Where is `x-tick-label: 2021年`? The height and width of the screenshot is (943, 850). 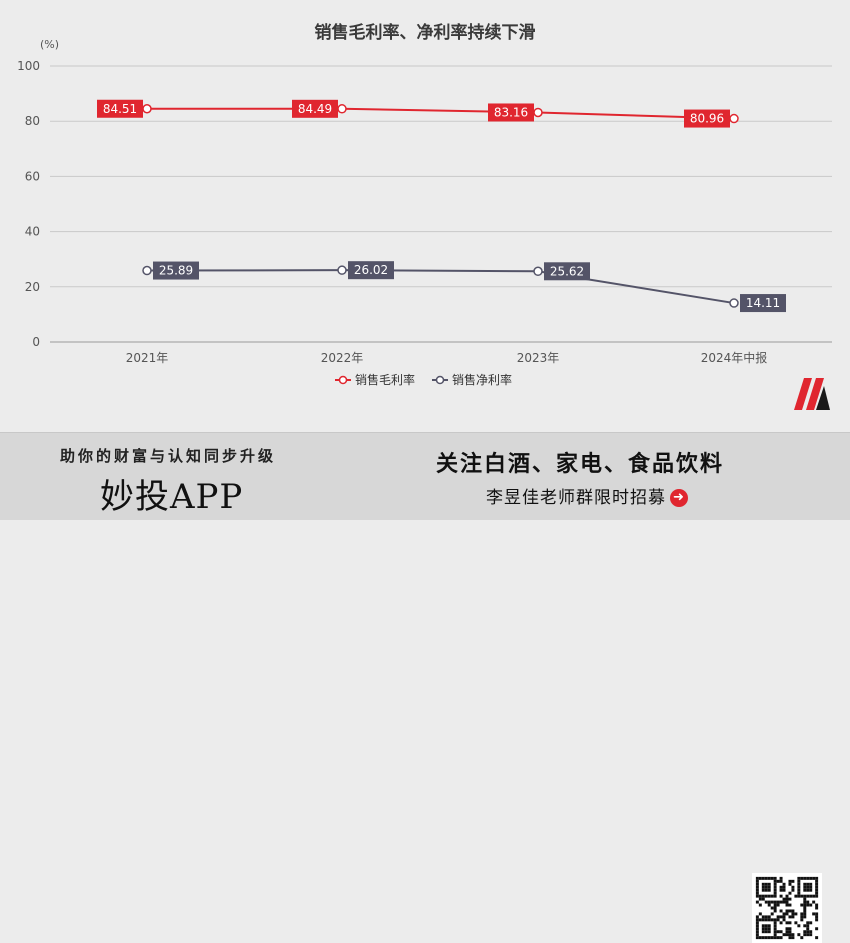
x-tick-label: 2021年 is located at coordinates (147, 358).